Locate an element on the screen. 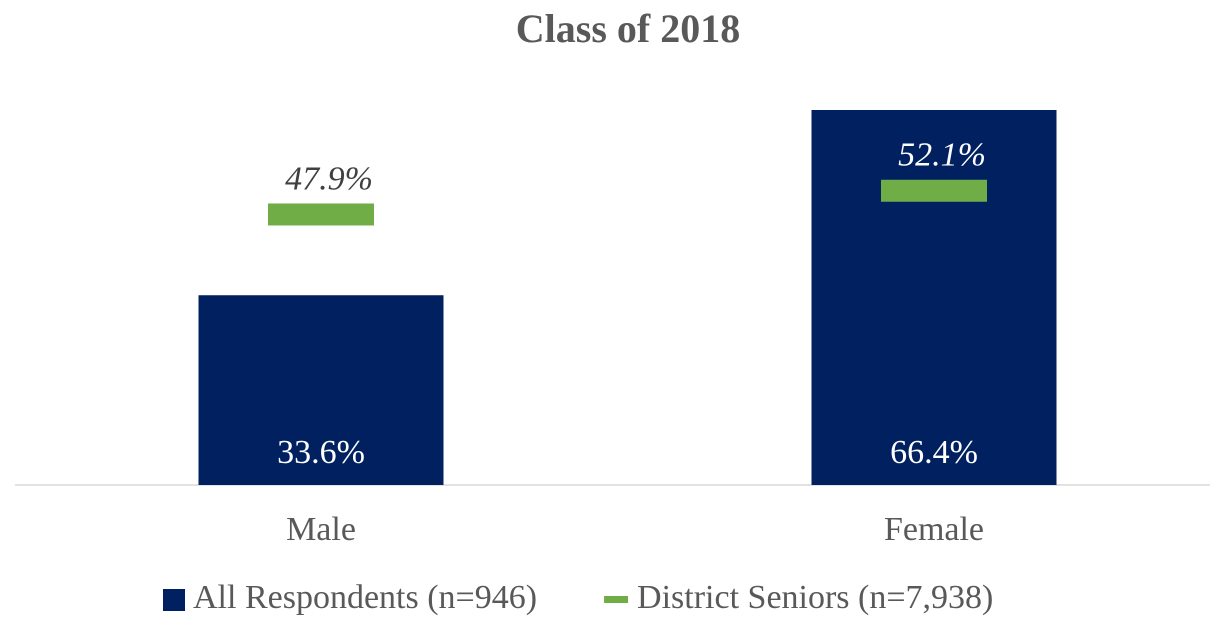 Image resolution: width=1222 pixels, height=618 pixels. value-label: 66.4% is located at coordinates (934, 452).